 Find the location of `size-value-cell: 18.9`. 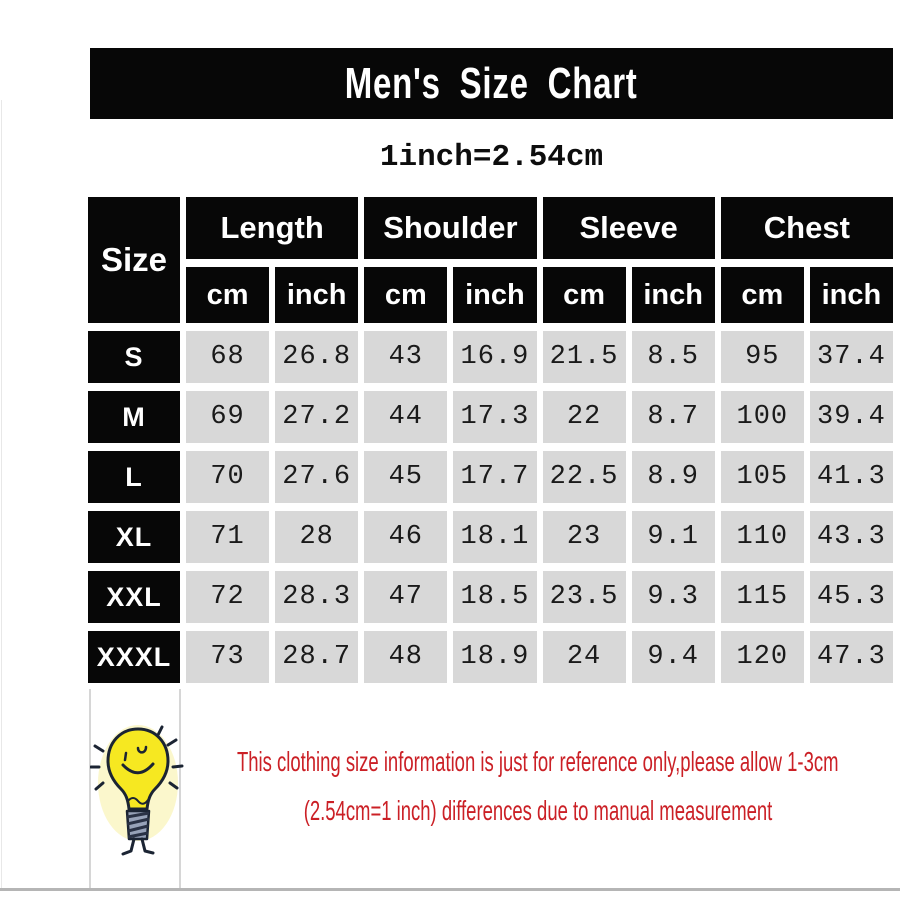

size-value-cell: 18.9 is located at coordinates (495, 657).